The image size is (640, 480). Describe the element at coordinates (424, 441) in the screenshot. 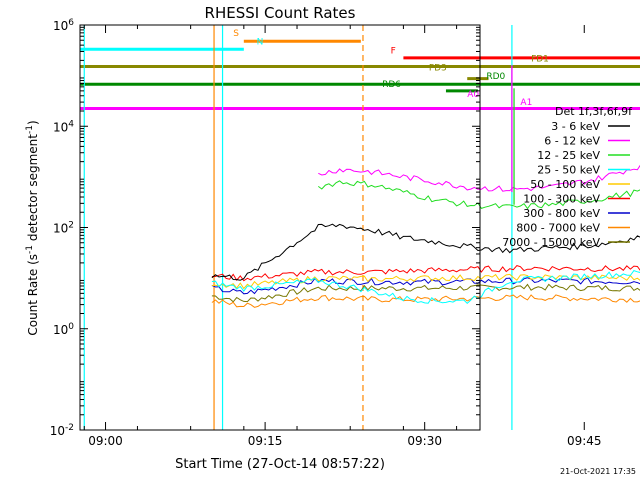

I see `x-tick-label: 09:30` at that location.